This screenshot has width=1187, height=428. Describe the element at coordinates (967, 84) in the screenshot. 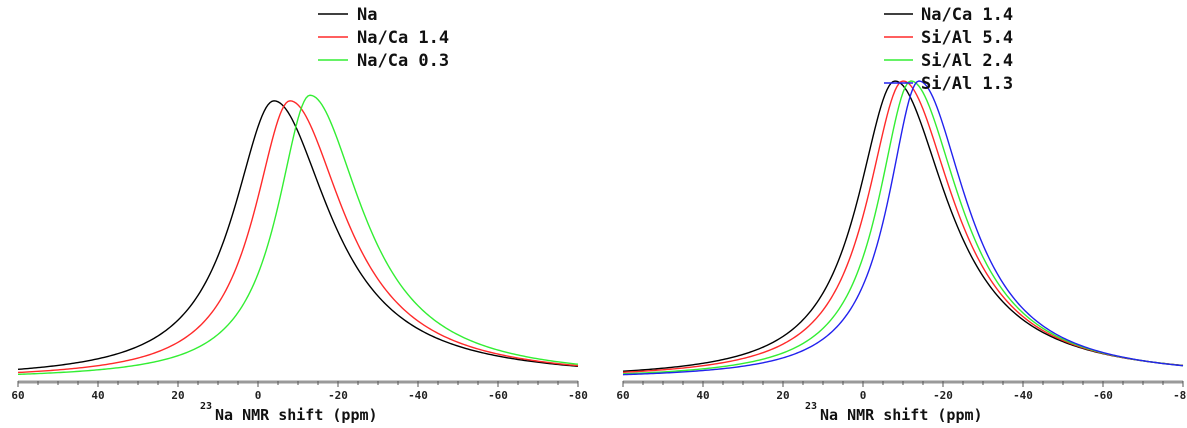

I see `legend-label-4: Si/Al 1.3` at that location.